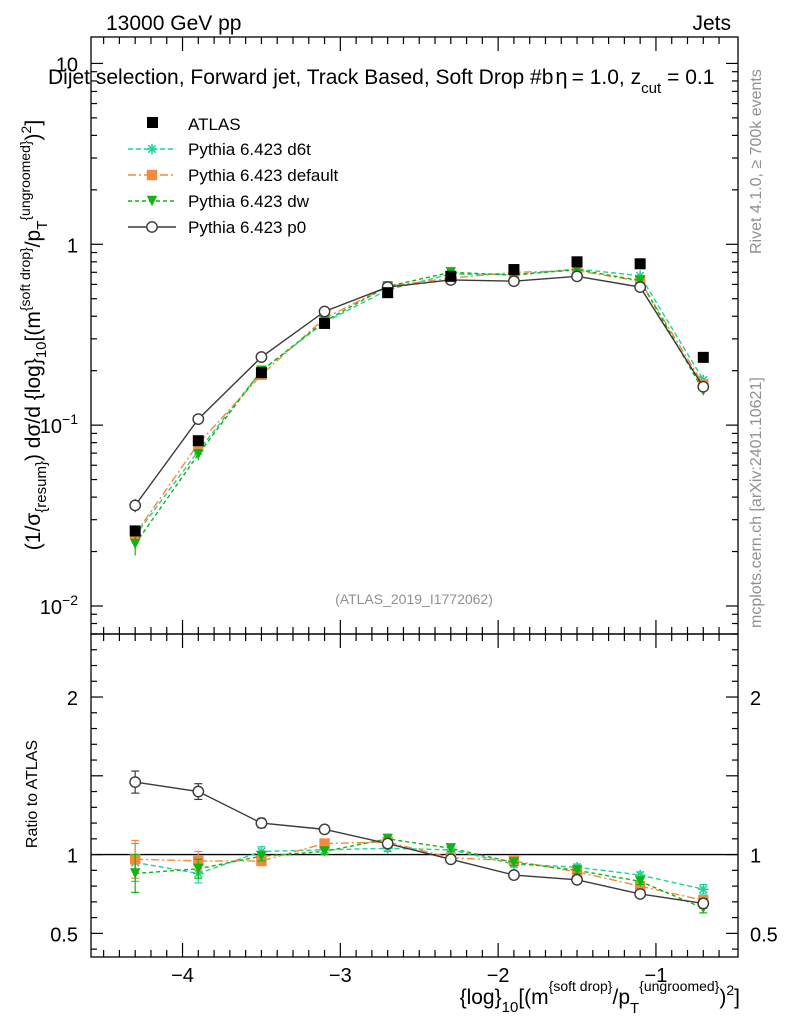 This screenshot has width=786, height=1024. I want to click on ratio-line-p0, so click(419, 843).